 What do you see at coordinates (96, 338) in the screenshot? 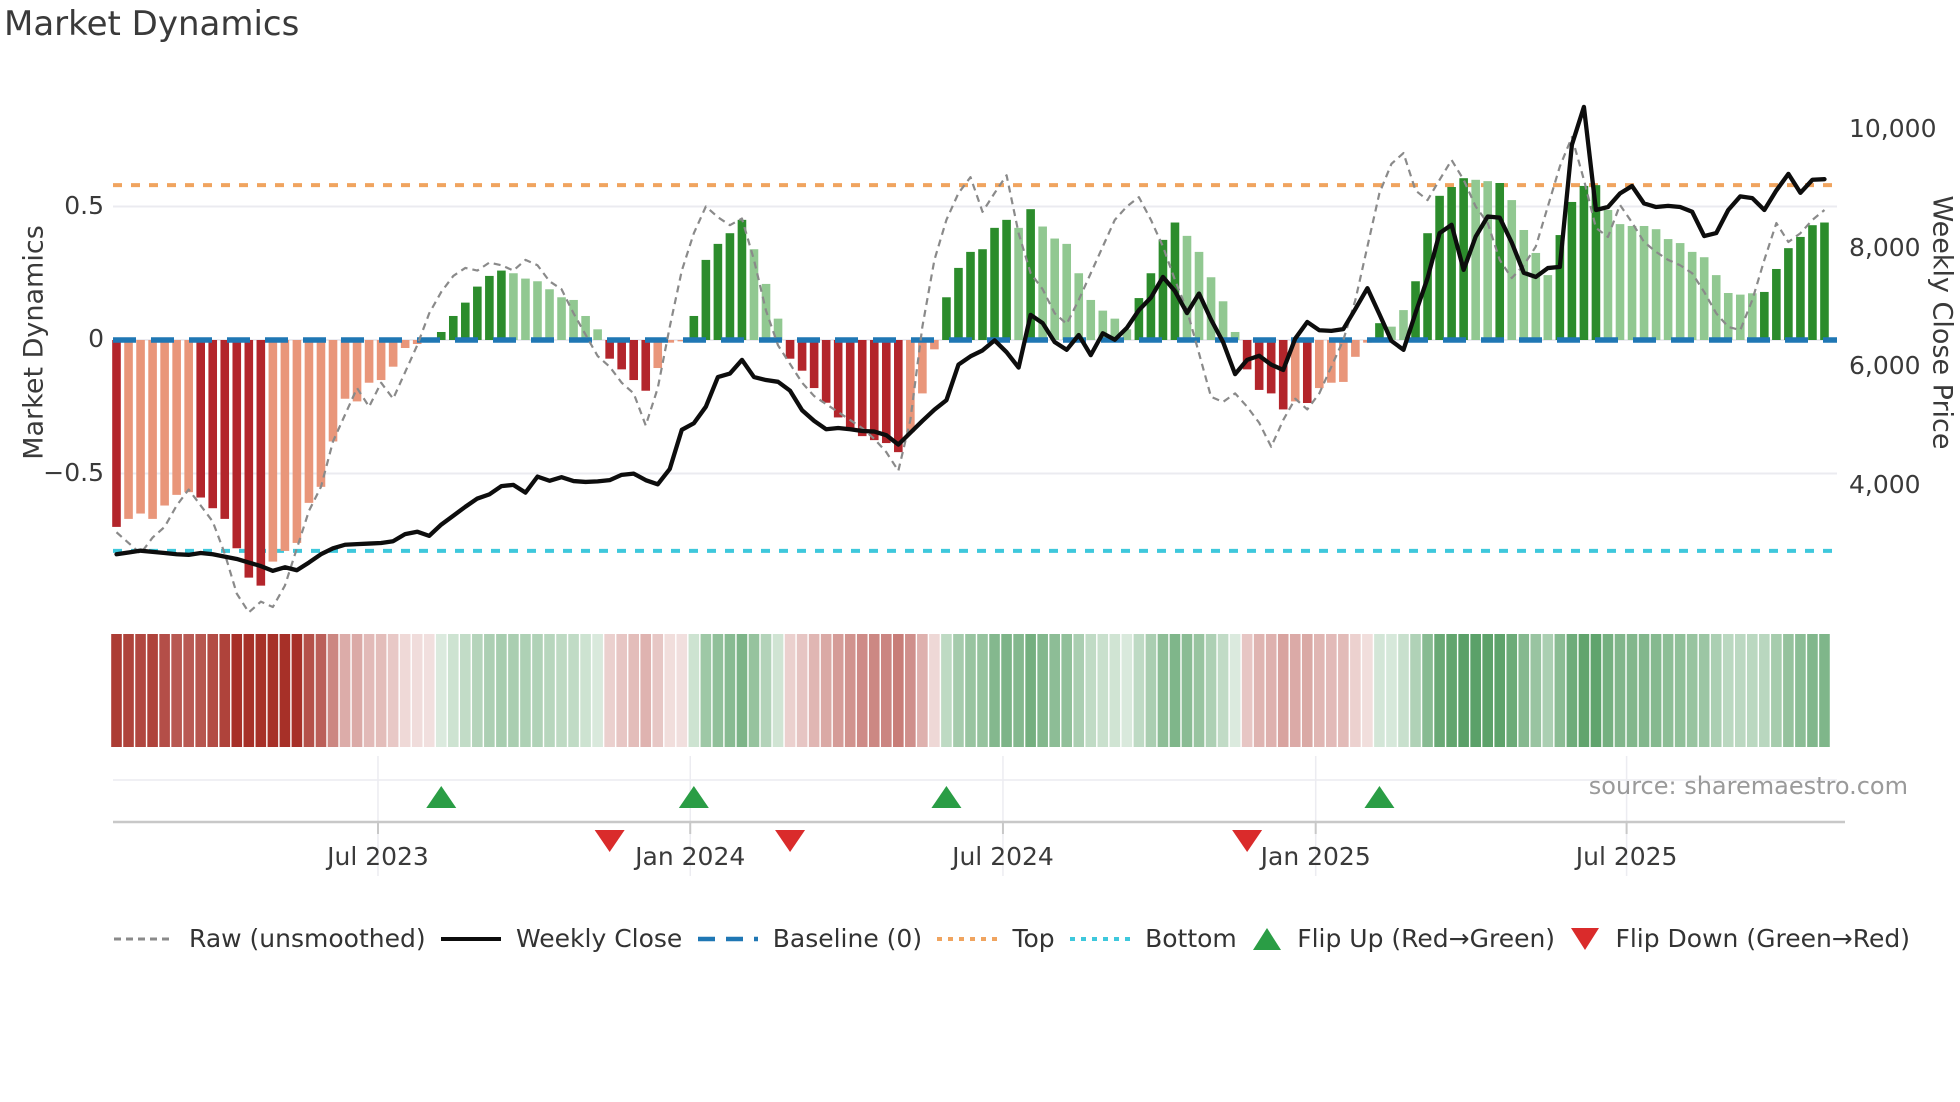
I see `y-left-tick-label: 0` at bounding box center [96, 338].